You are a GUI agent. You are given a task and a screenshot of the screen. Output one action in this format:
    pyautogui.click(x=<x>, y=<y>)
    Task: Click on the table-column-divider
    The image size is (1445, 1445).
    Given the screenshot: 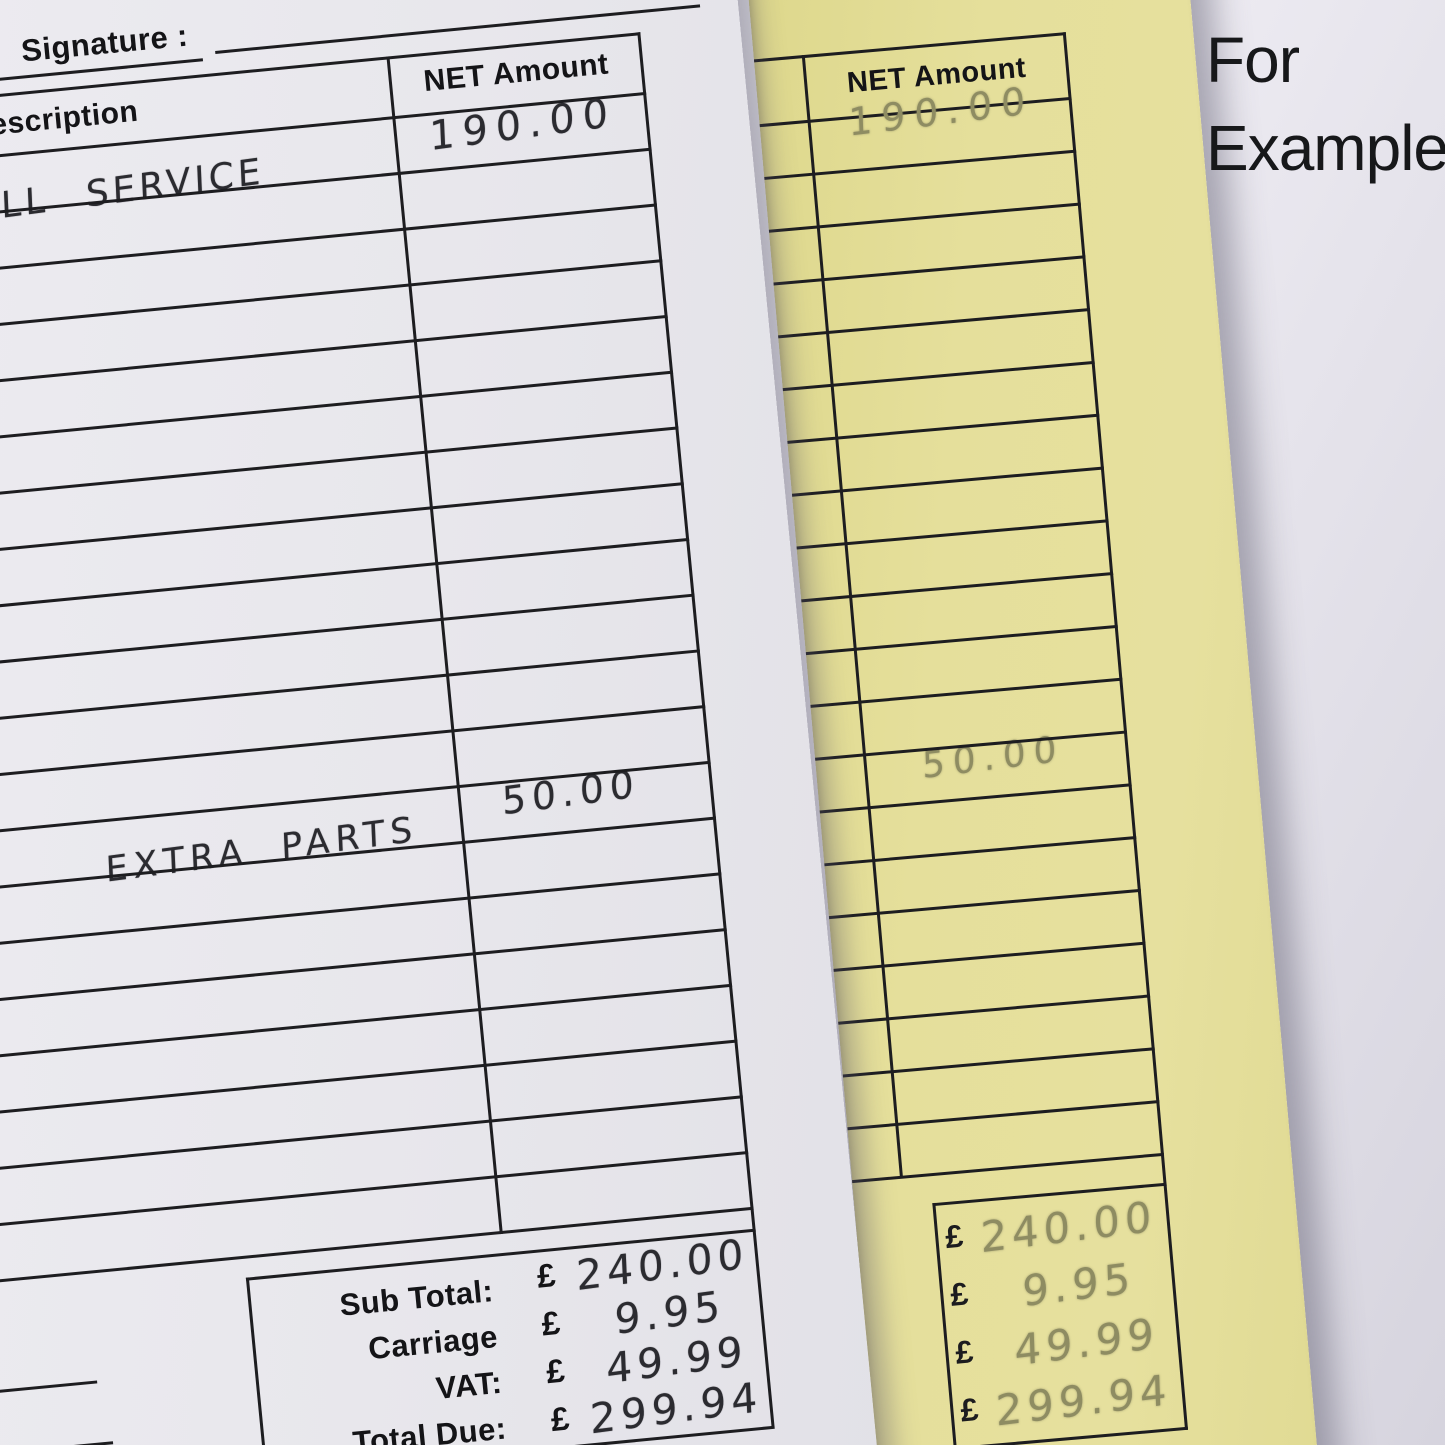 What is the action you would take?
    pyautogui.click(x=444, y=645)
    